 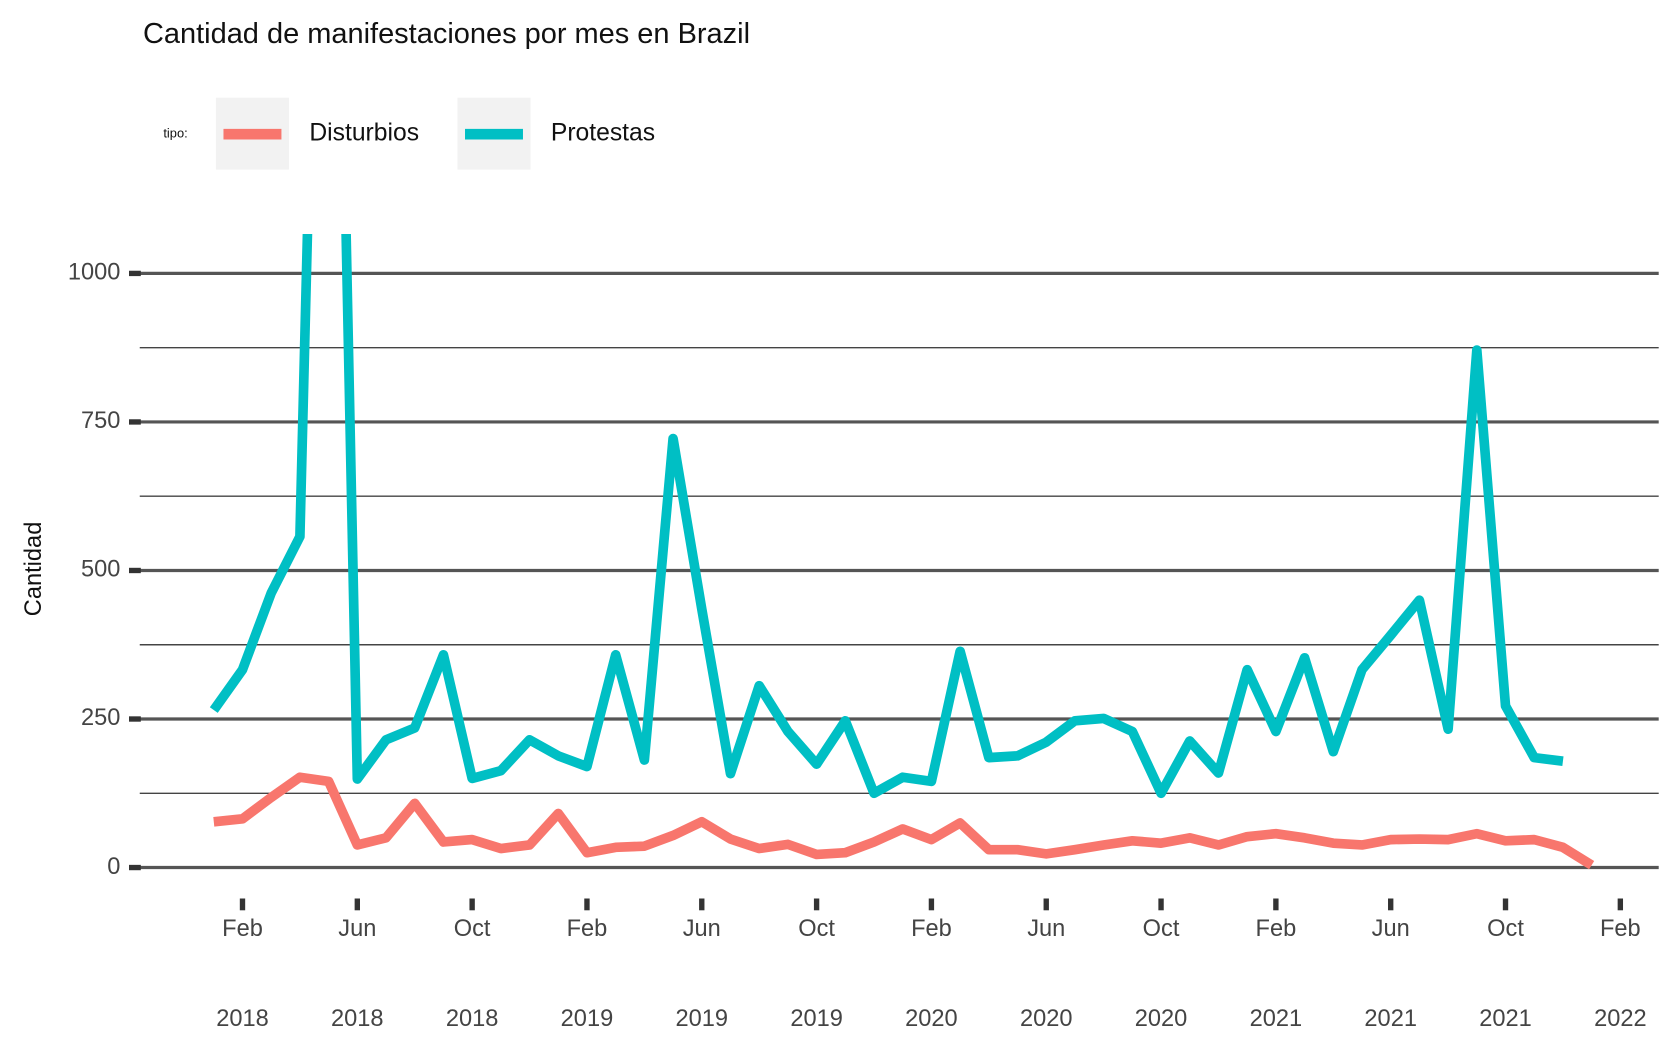 What do you see at coordinates (1620, 1019) in the screenshot?
I see `x-tick-year: 2022` at bounding box center [1620, 1019].